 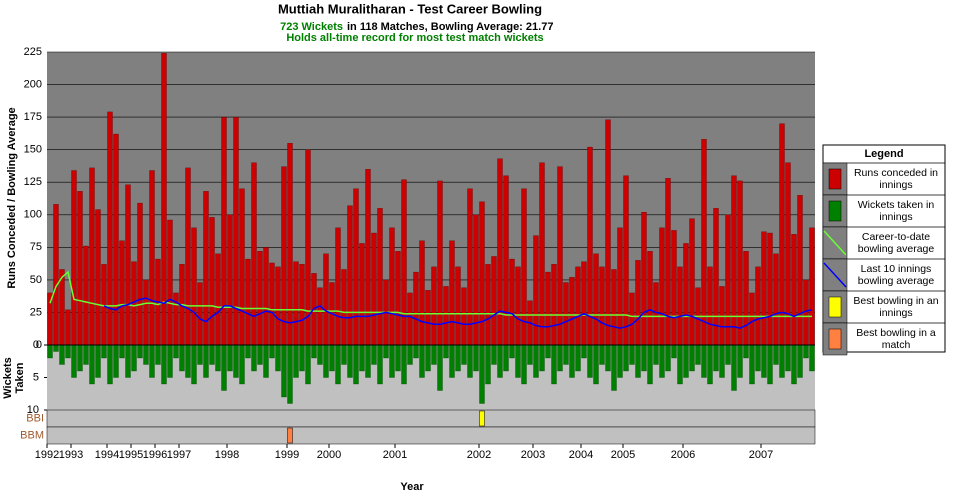 I want to click on x-tick-label: 2000, so click(x=329, y=455).